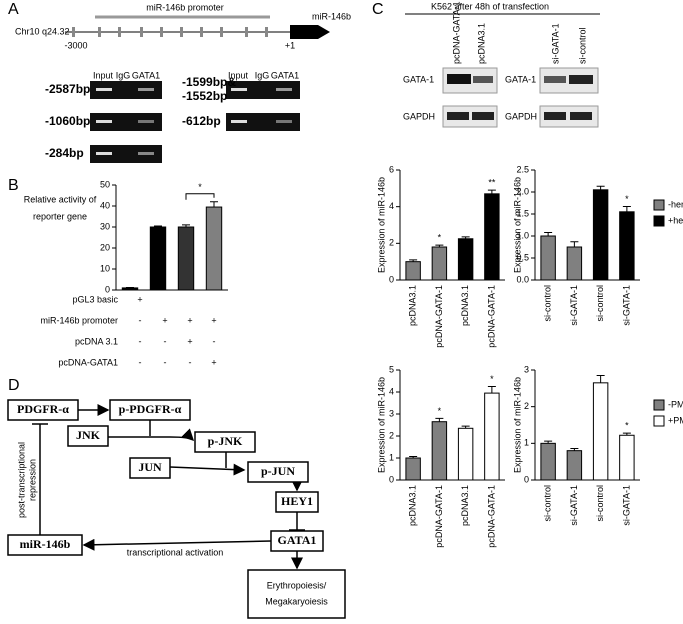 The height and width of the screenshot is (624, 683). What do you see at coordinates (310, 32) in the screenshot?
I see `gene-arrow` at bounding box center [310, 32].